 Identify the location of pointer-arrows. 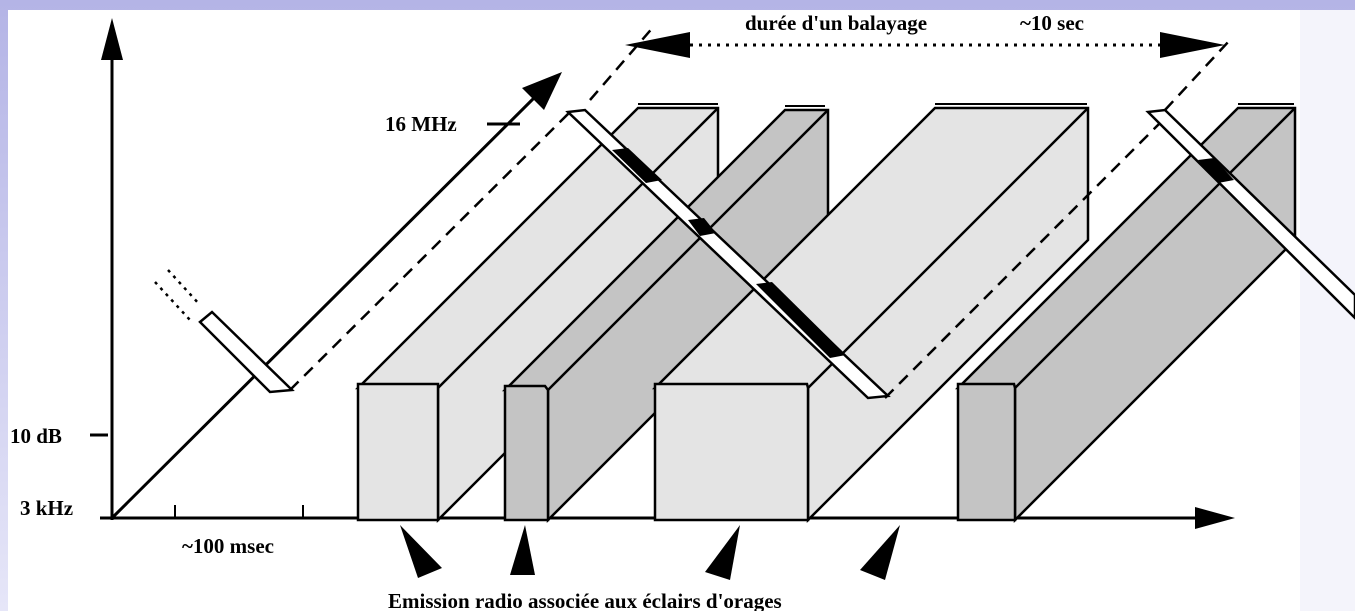
(650, 552).